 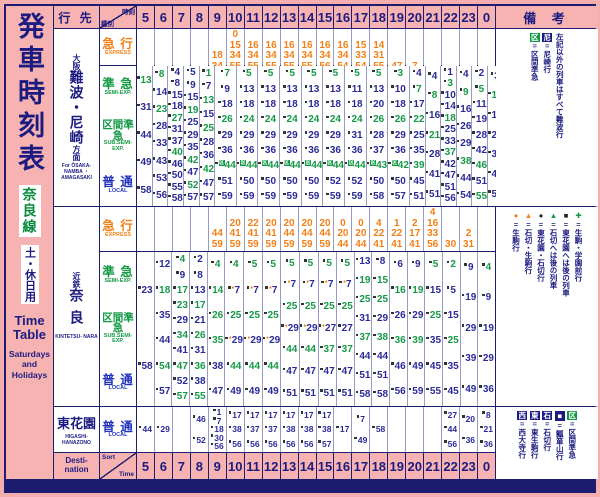 What do you see at coordinates (199, 419) in the screenshot?
I see `minute-value: 46` at bounding box center [199, 419].